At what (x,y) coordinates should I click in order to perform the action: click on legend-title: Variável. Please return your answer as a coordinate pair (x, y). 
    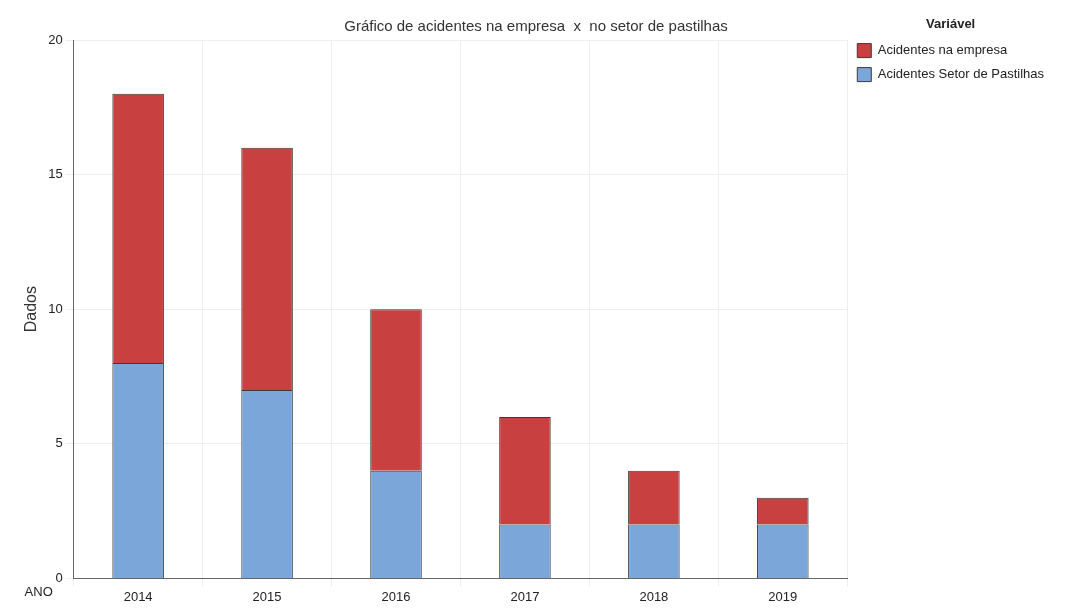
    Looking at the image, I should click on (951, 24).